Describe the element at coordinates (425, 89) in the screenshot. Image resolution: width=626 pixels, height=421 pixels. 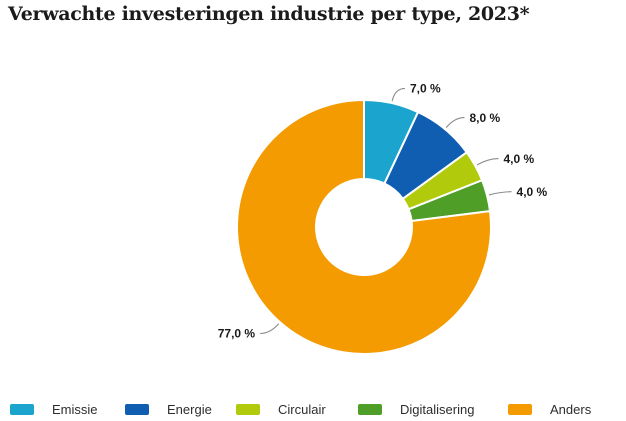
I see `slice-value-label-emissie: 7,0 %` at that location.